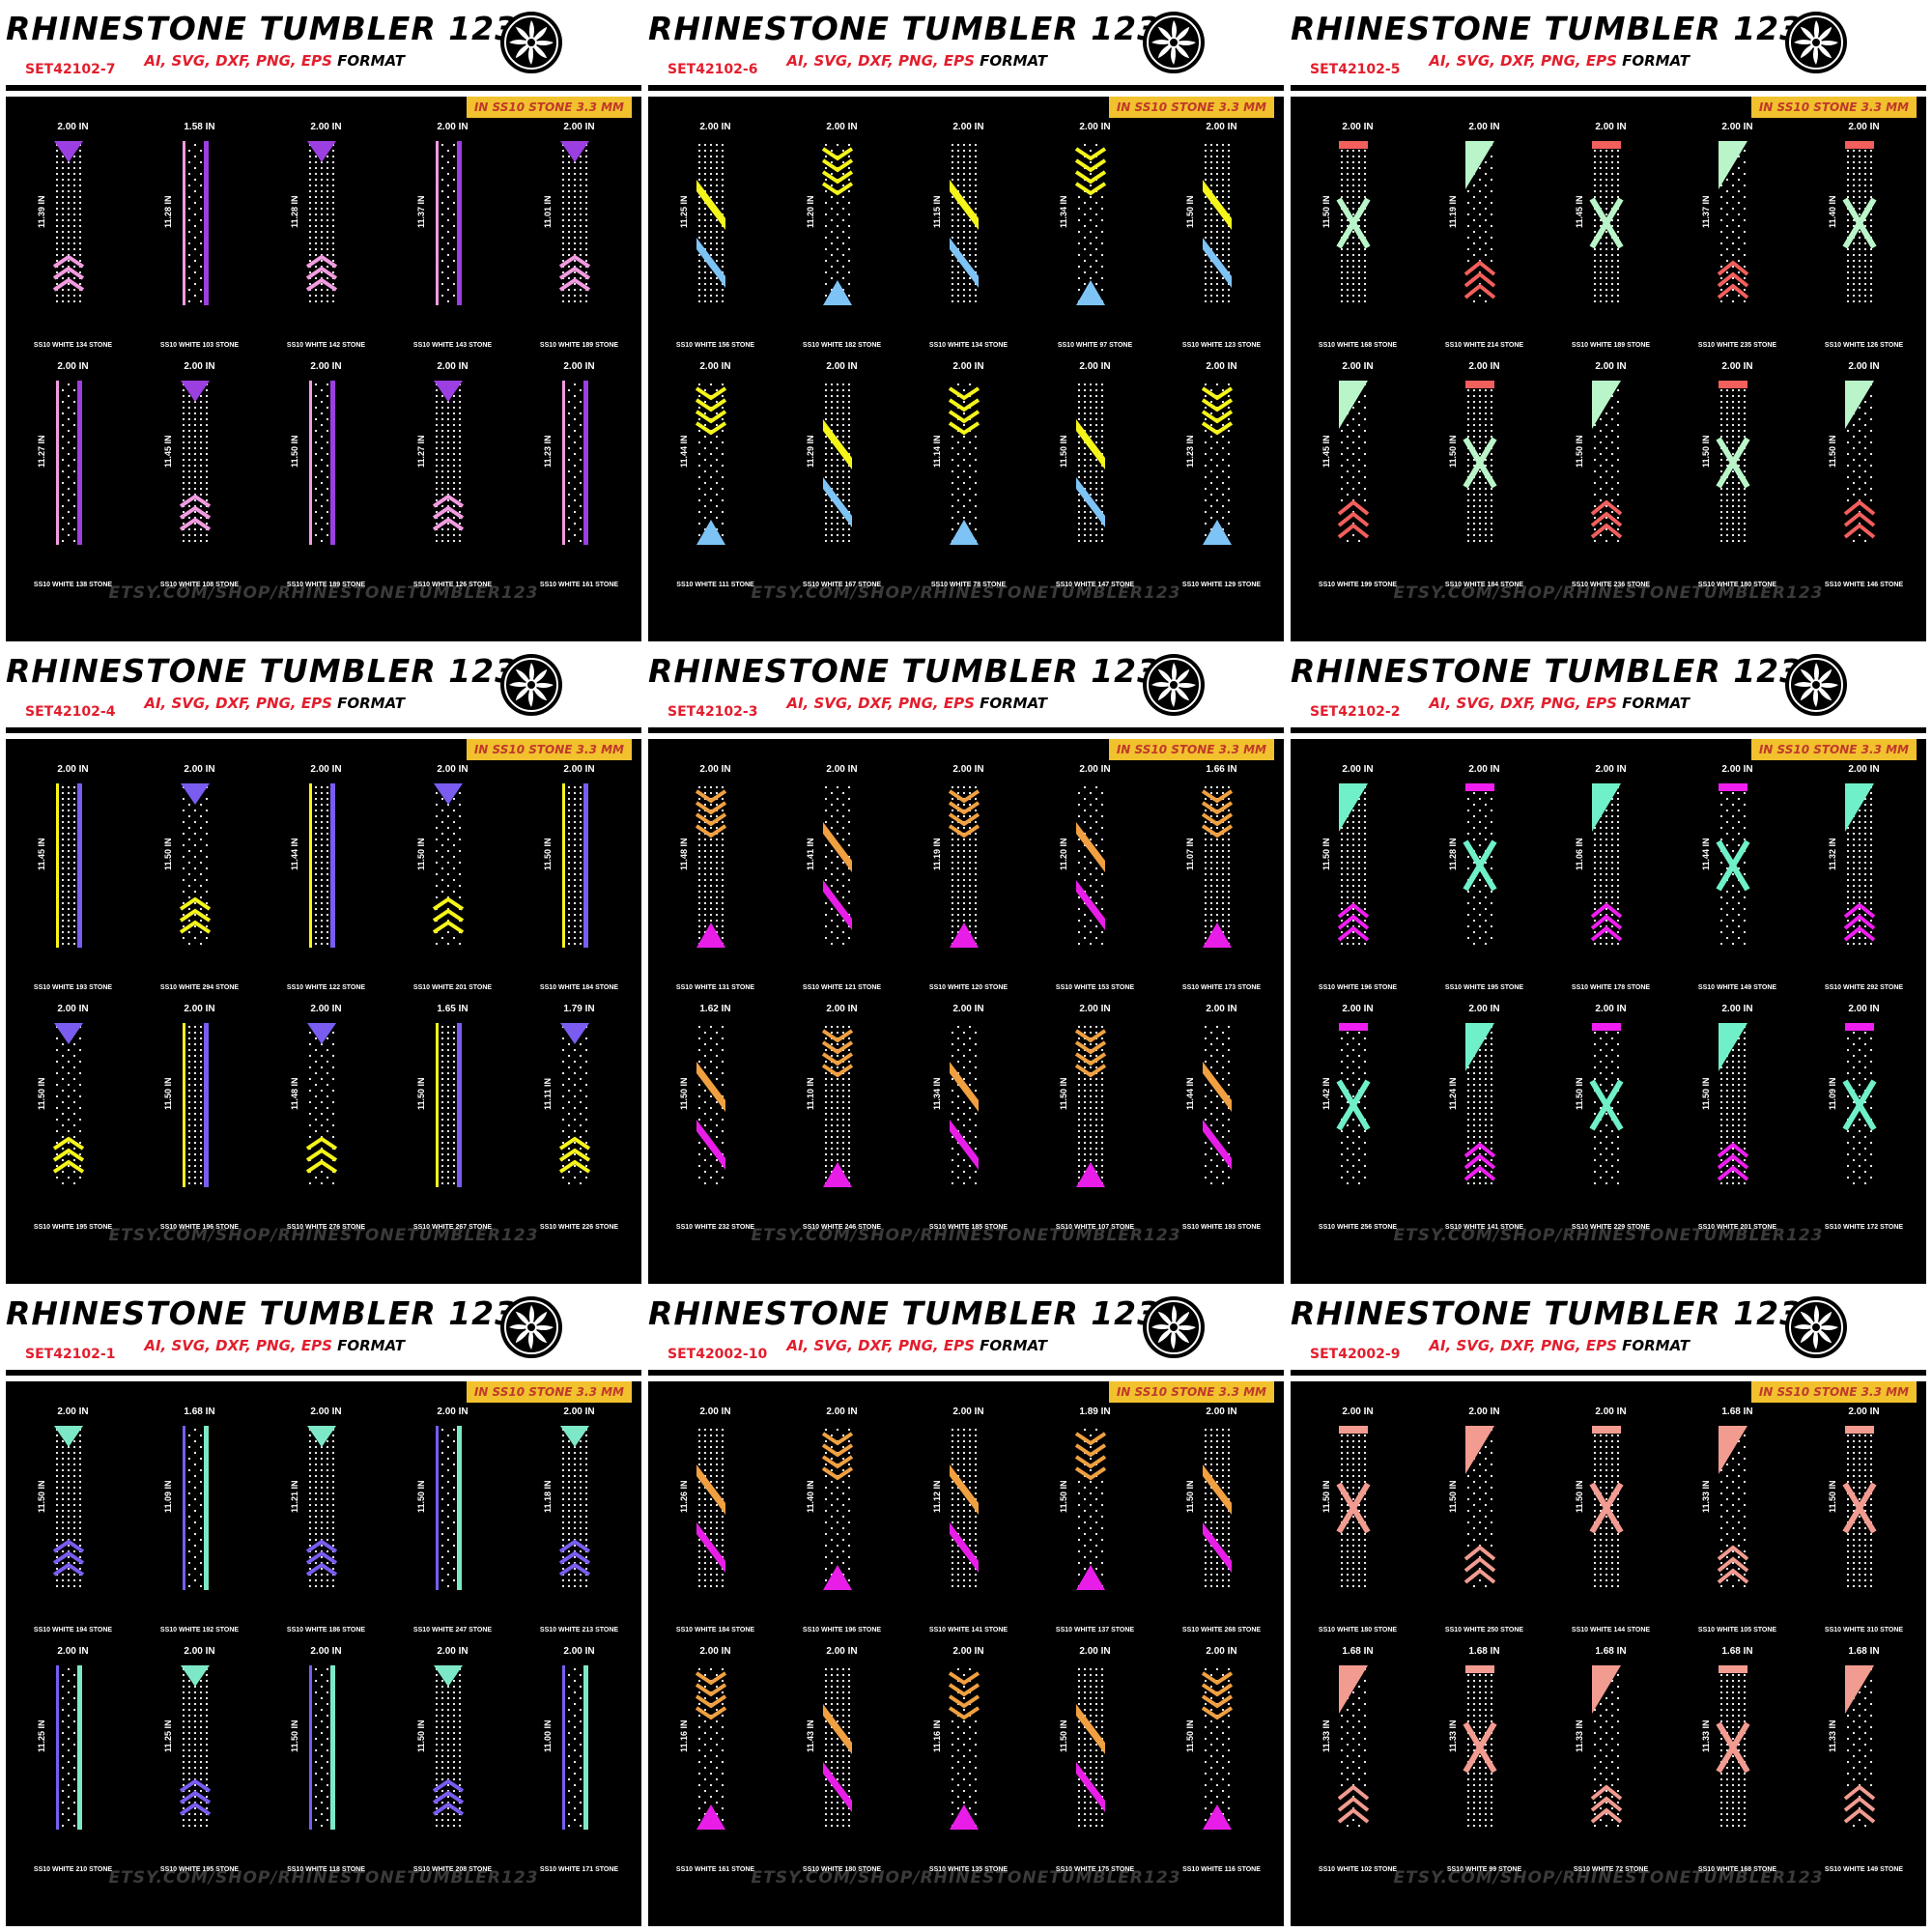  What do you see at coordinates (1863, 1123) in the screenshot?
I see `tumbler-design: 2.00 IN 11.09 IN SS10 WHITE 172 STONE` at bounding box center [1863, 1123].